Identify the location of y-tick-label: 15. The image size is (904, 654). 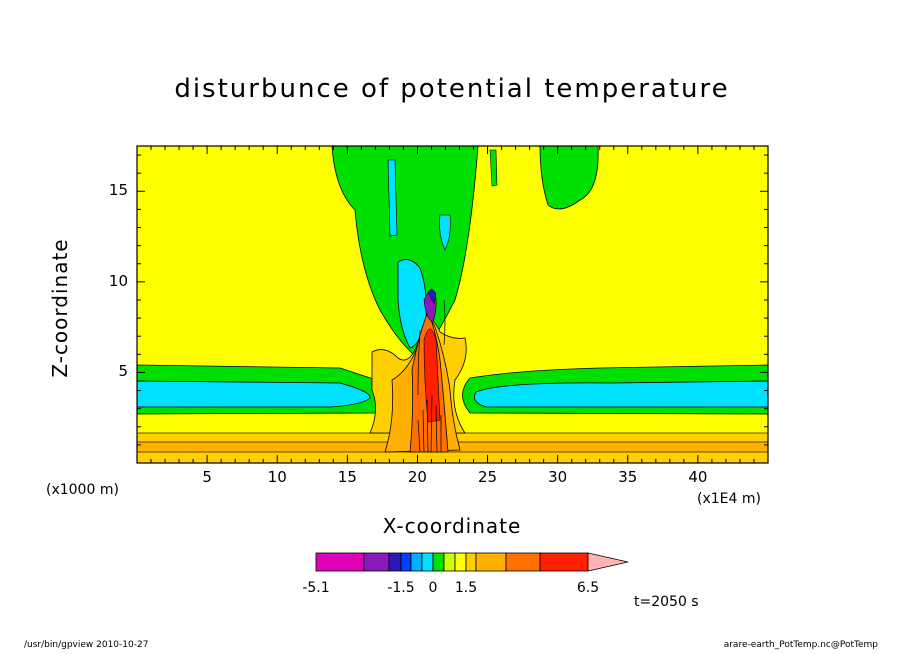
(118, 190).